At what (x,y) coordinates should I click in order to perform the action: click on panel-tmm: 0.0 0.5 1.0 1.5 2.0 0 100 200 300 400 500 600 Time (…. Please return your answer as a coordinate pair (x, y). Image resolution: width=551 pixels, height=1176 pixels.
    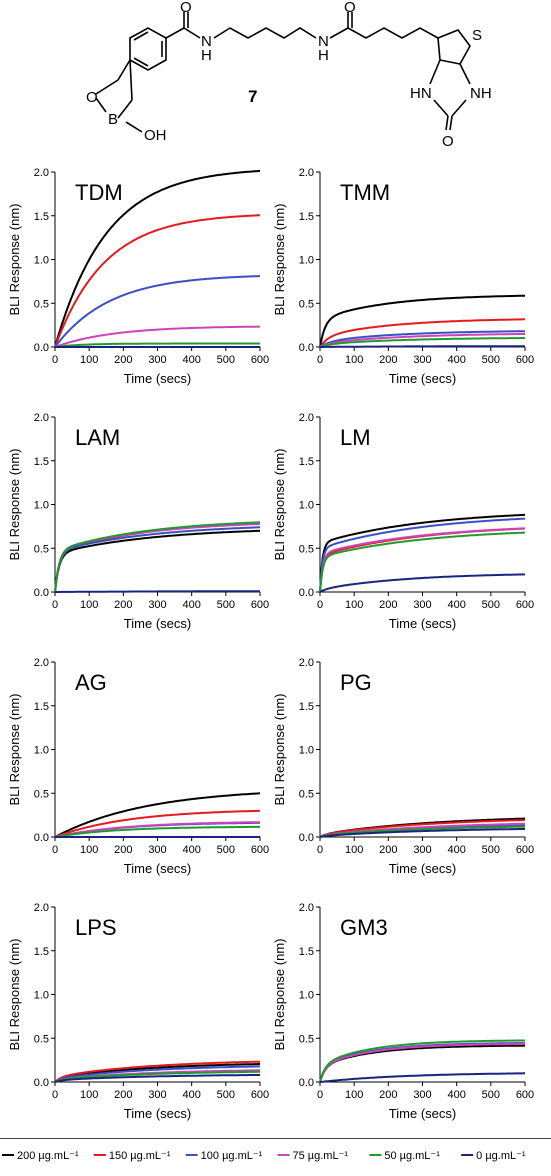
    Looking at the image, I should click on (403, 276).